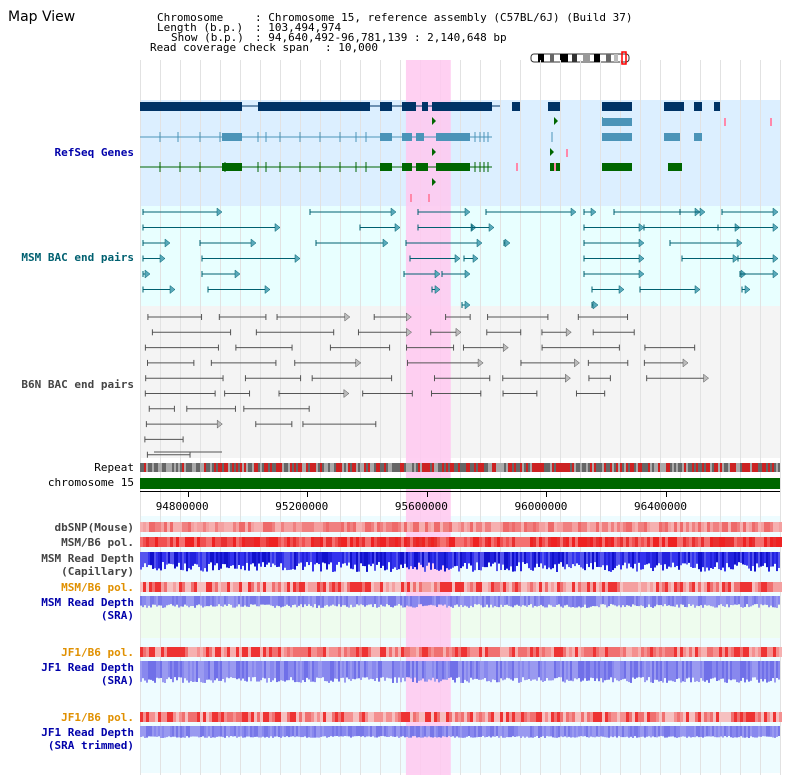 Image resolution: width=800 pixels, height=775 pixels. Describe the element at coordinates (582, 58) in the screenshot. I see `chromosome-ideogram` at that location.